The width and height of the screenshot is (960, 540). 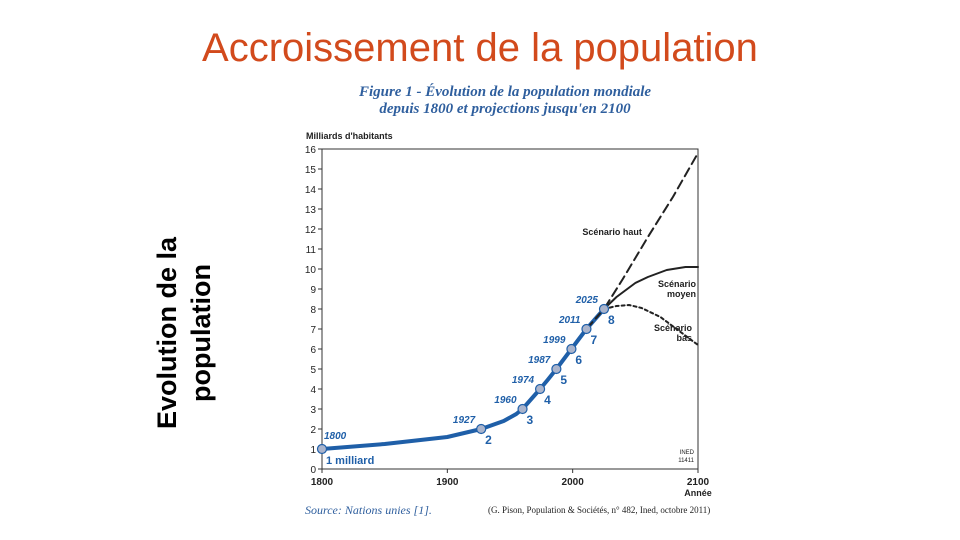 What do you see at coordinates (522, 409) in the screenshot?
I see `milestone-marker-1960` at bounding box center [522, 409].